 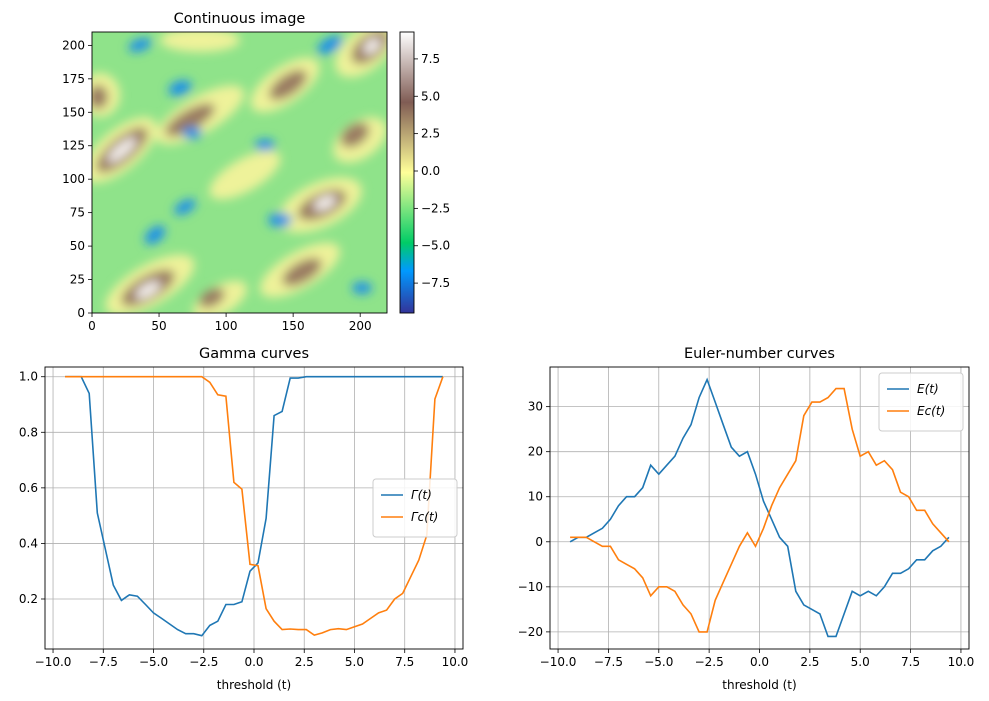 What do you see at coordinates (92, 326) in the screenshot?
I see `x-tick-label: 0` at bounding box center [92, 326].